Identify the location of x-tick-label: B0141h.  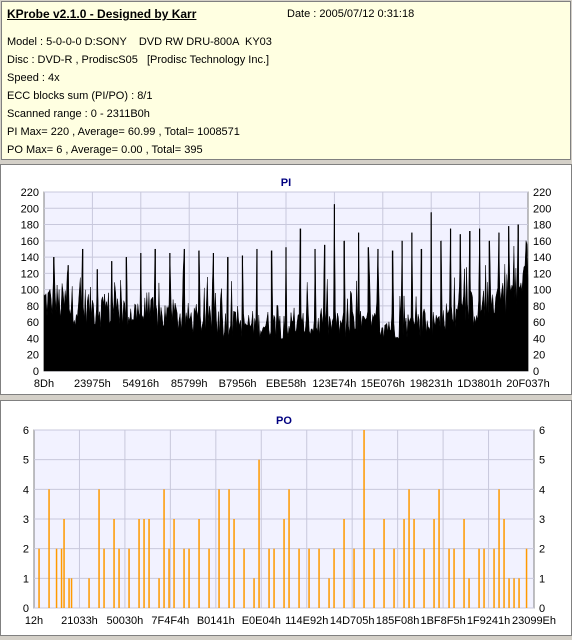
(216, 621).